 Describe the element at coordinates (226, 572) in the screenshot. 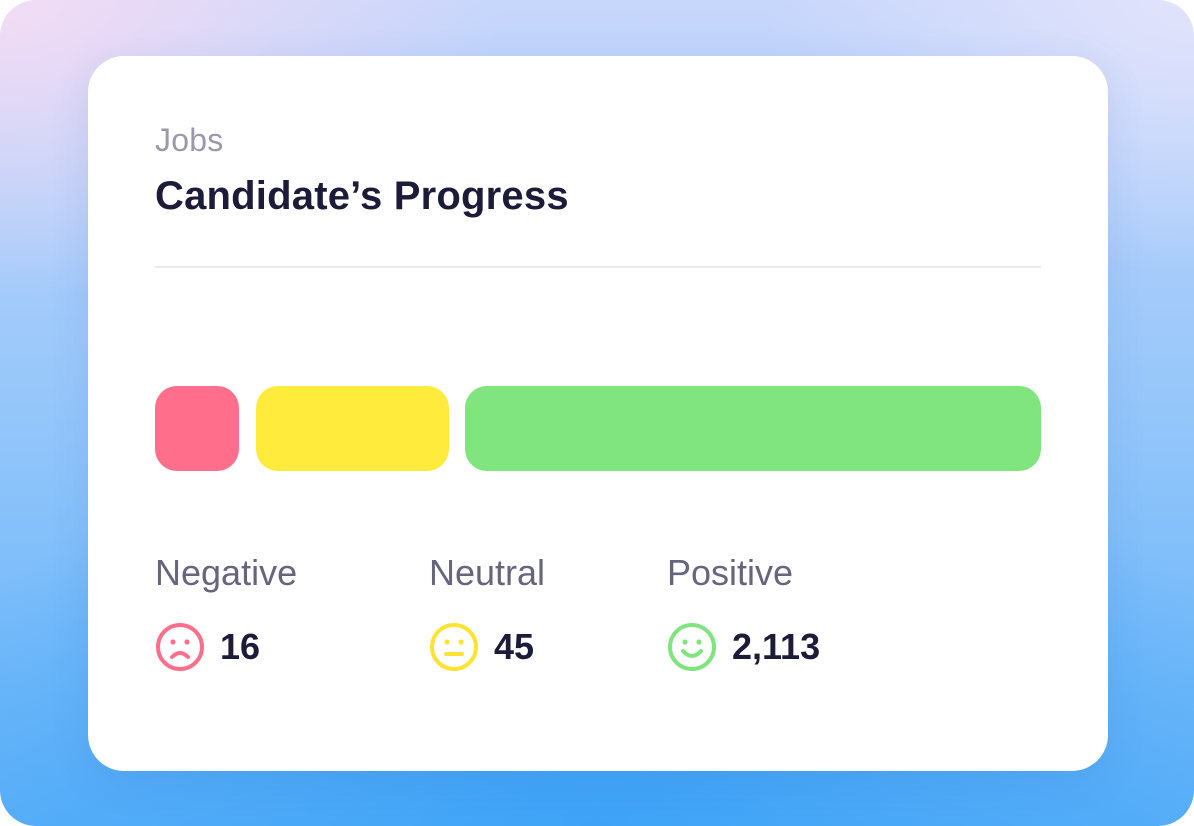

I see `negative-label: Negative` at that location.